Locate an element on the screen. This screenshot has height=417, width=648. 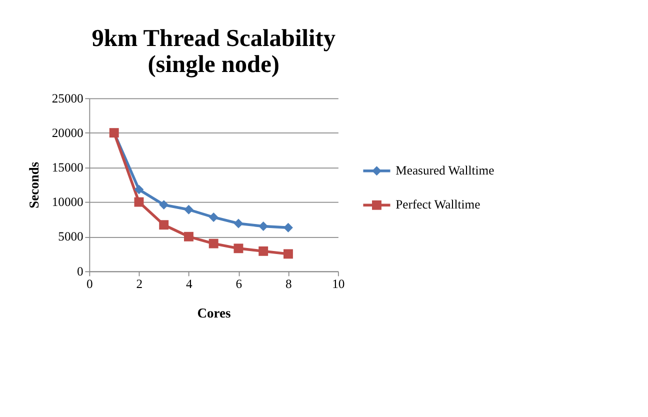
x-tick-label: 8 is located at coordinates (289, 283).